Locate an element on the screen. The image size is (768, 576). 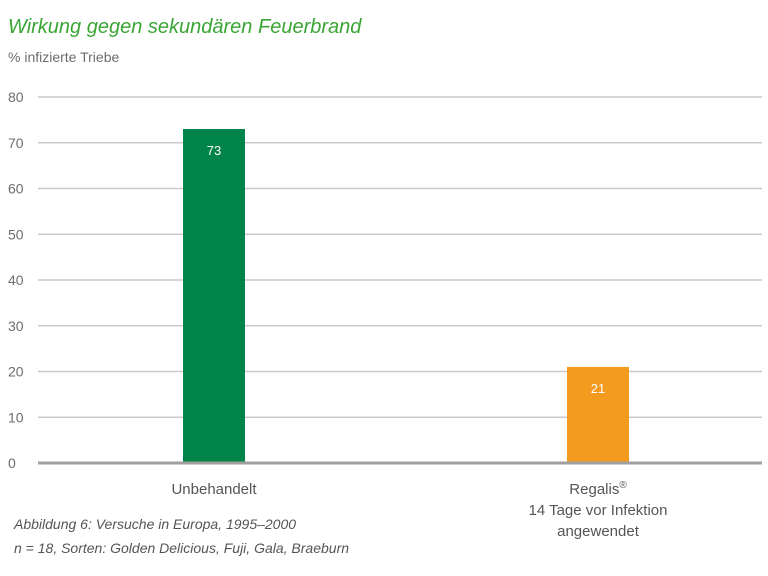
y-tick-label: 60 is located at coordinates (16, 189).